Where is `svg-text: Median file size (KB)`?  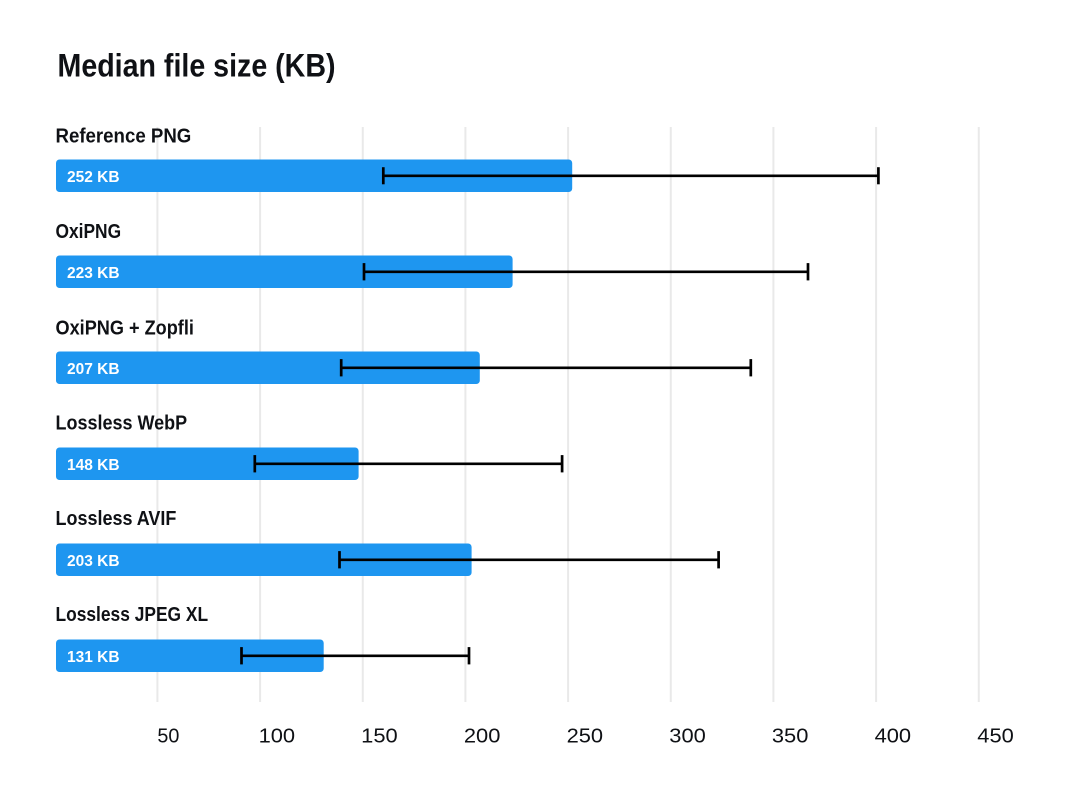
svg-text: Median file size (KB) is located at coordinates (197, 66).